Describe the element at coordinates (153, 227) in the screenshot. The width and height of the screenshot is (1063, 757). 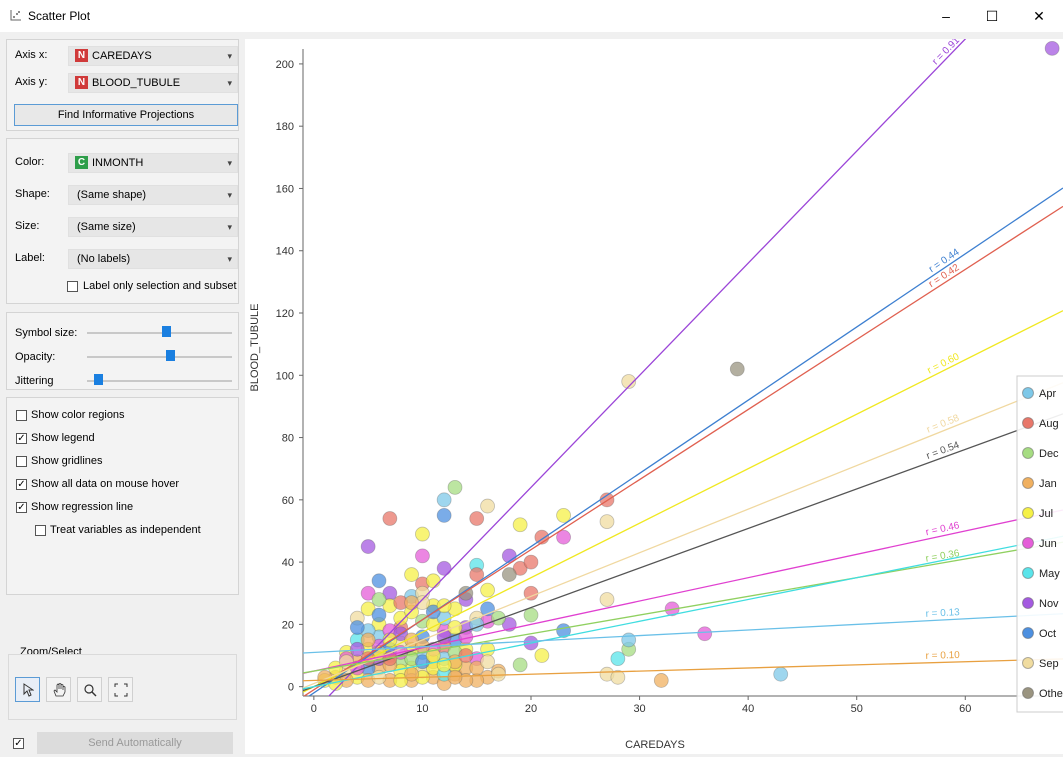
I see `size-select: (Same size) ▾` at that location.